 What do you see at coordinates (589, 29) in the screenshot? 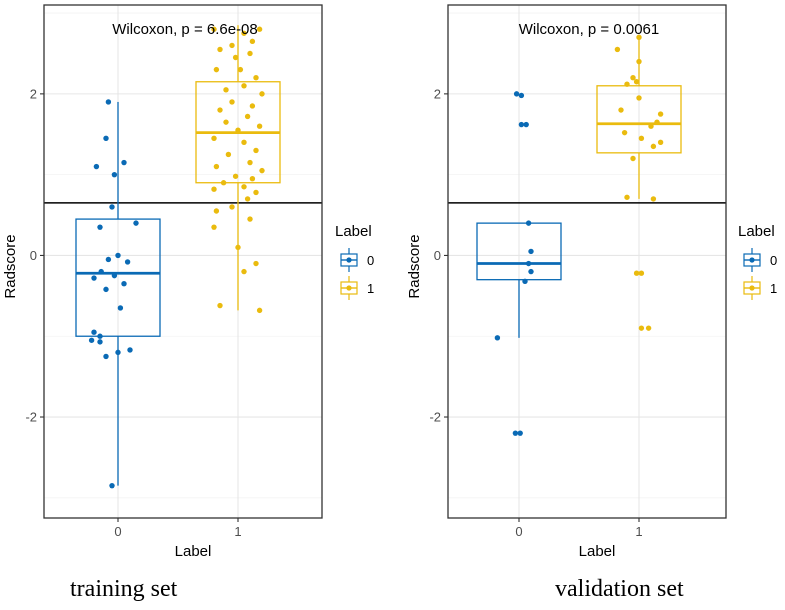
I see `validation-wilcoxon-annotation: Wilcoxon, p = 0.0061` at bounding box center [589, 29].